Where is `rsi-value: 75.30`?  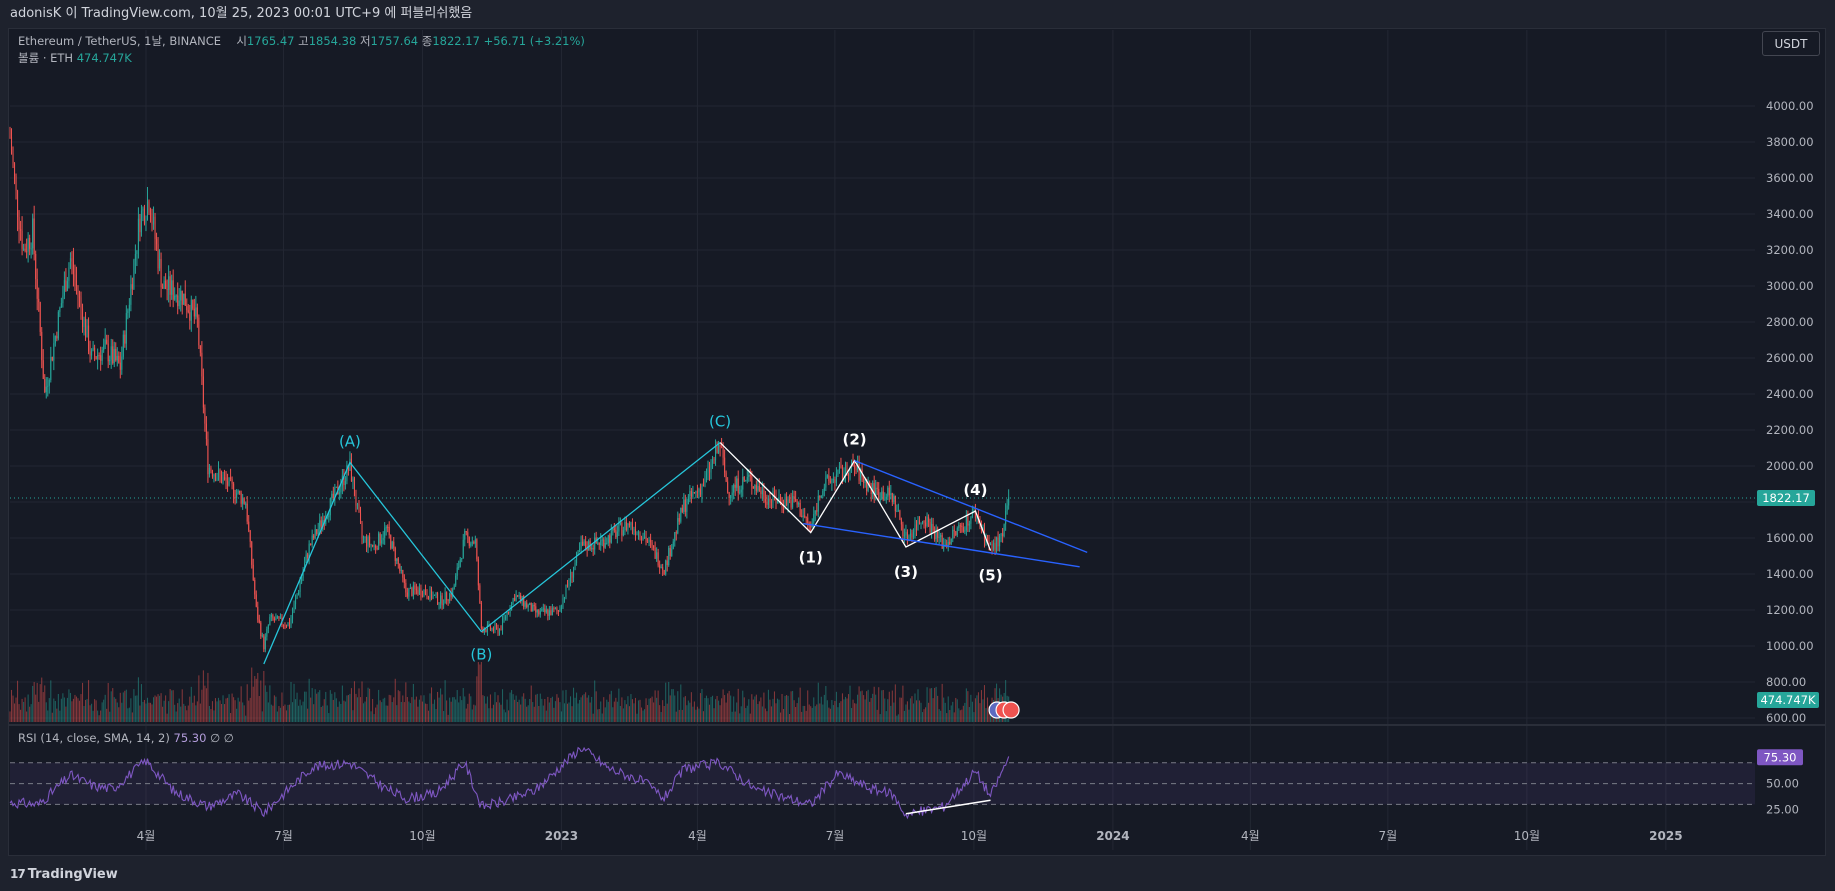 rsi-value: 75.30 is located at coordinates (190, 738).